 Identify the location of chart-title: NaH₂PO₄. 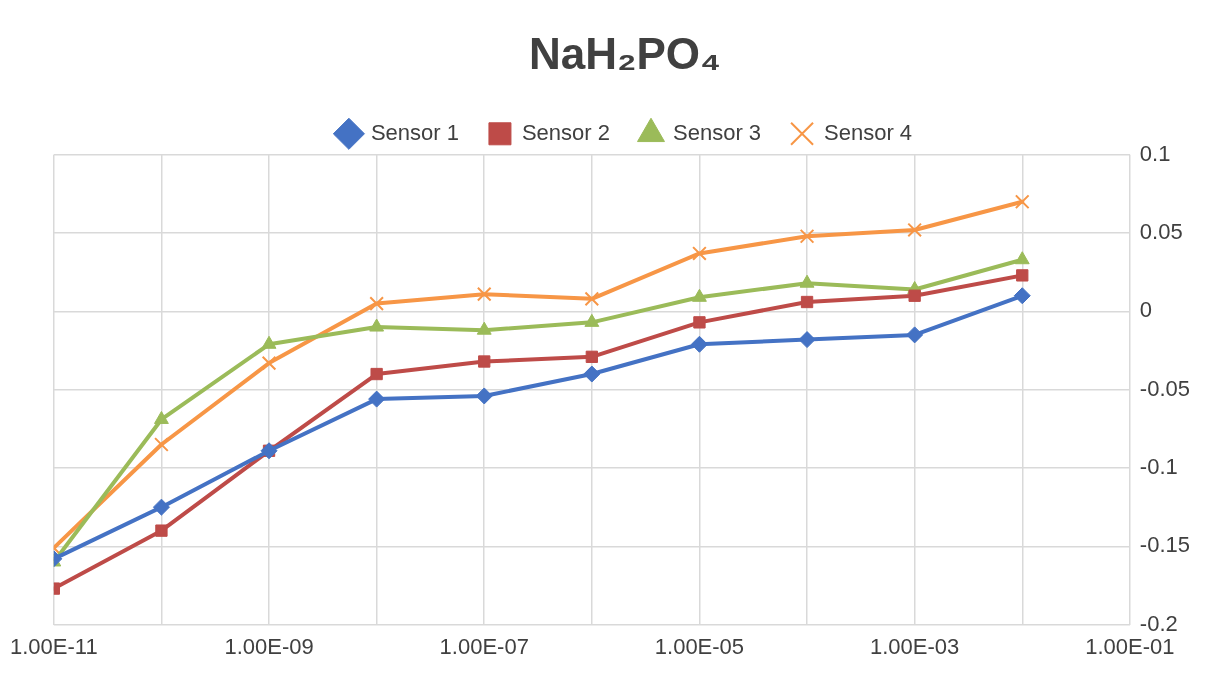
(625, 53).